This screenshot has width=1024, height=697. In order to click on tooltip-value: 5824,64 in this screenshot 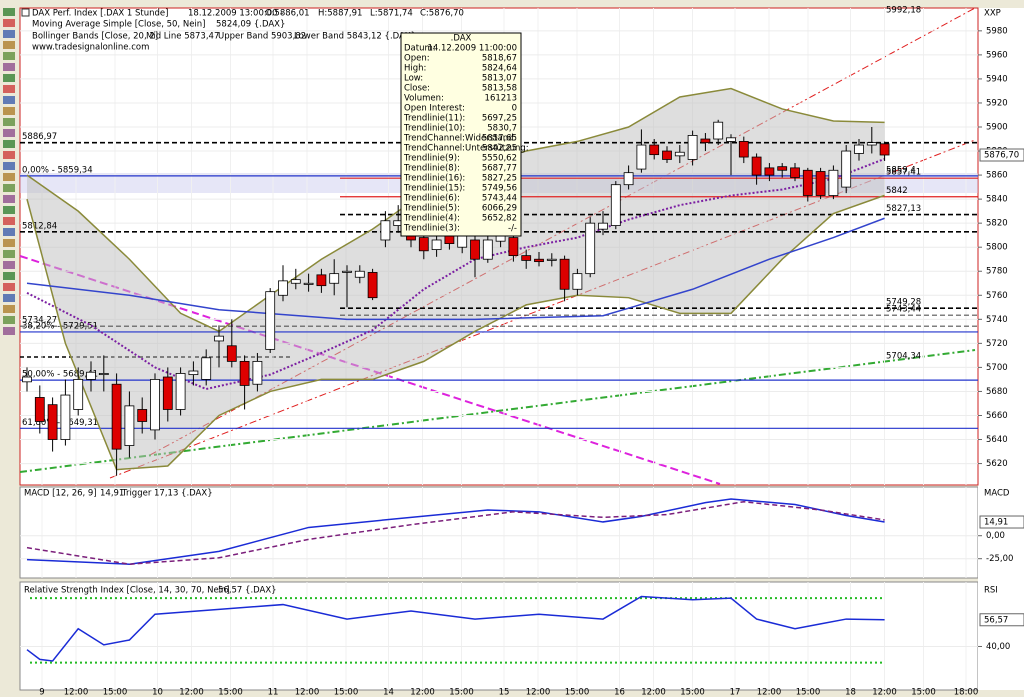, I will do `click(499, 69)`.